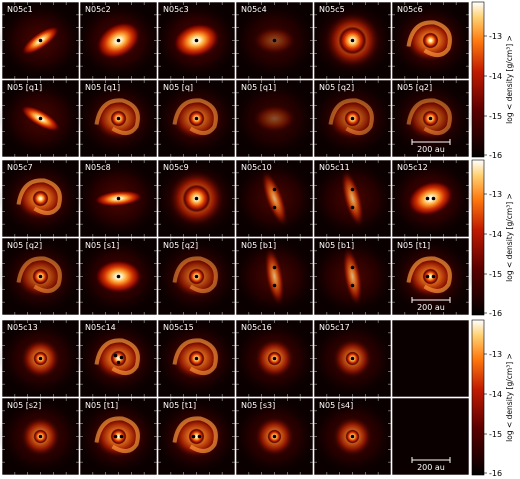  What do you see at coordinates (334, 167) in the screenshot?
I see `panel-label: N05c11` at bounding box center [334, 167].